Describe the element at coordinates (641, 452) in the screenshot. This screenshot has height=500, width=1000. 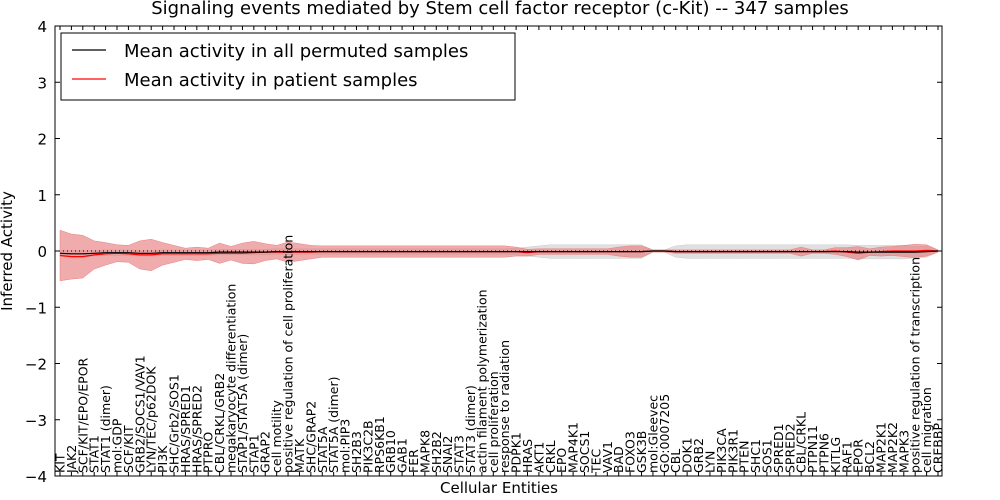
I see `x-tick-label: GSK3B` at that location.